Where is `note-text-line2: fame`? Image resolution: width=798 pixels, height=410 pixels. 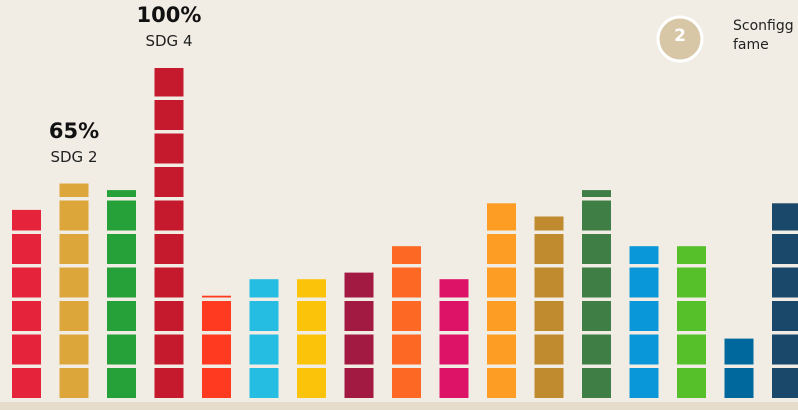 note-text-line2: fame is located at coordinates (751, 45).